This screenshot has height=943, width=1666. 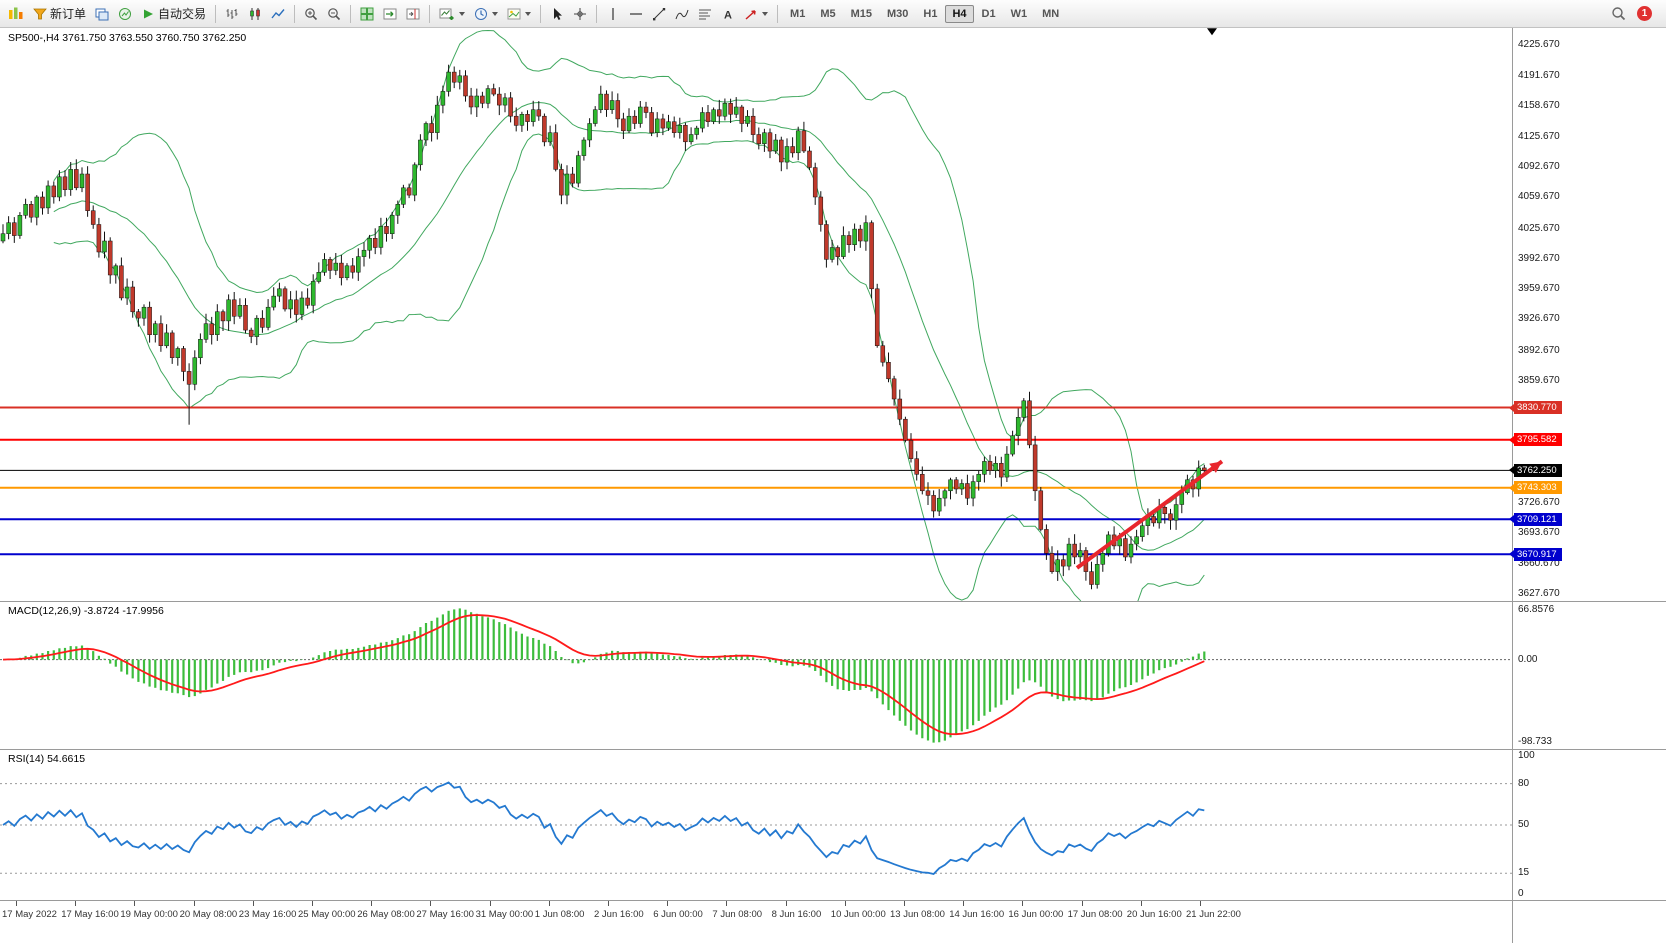 I want to click on zoom-out-button, so click(x=334, y=14).